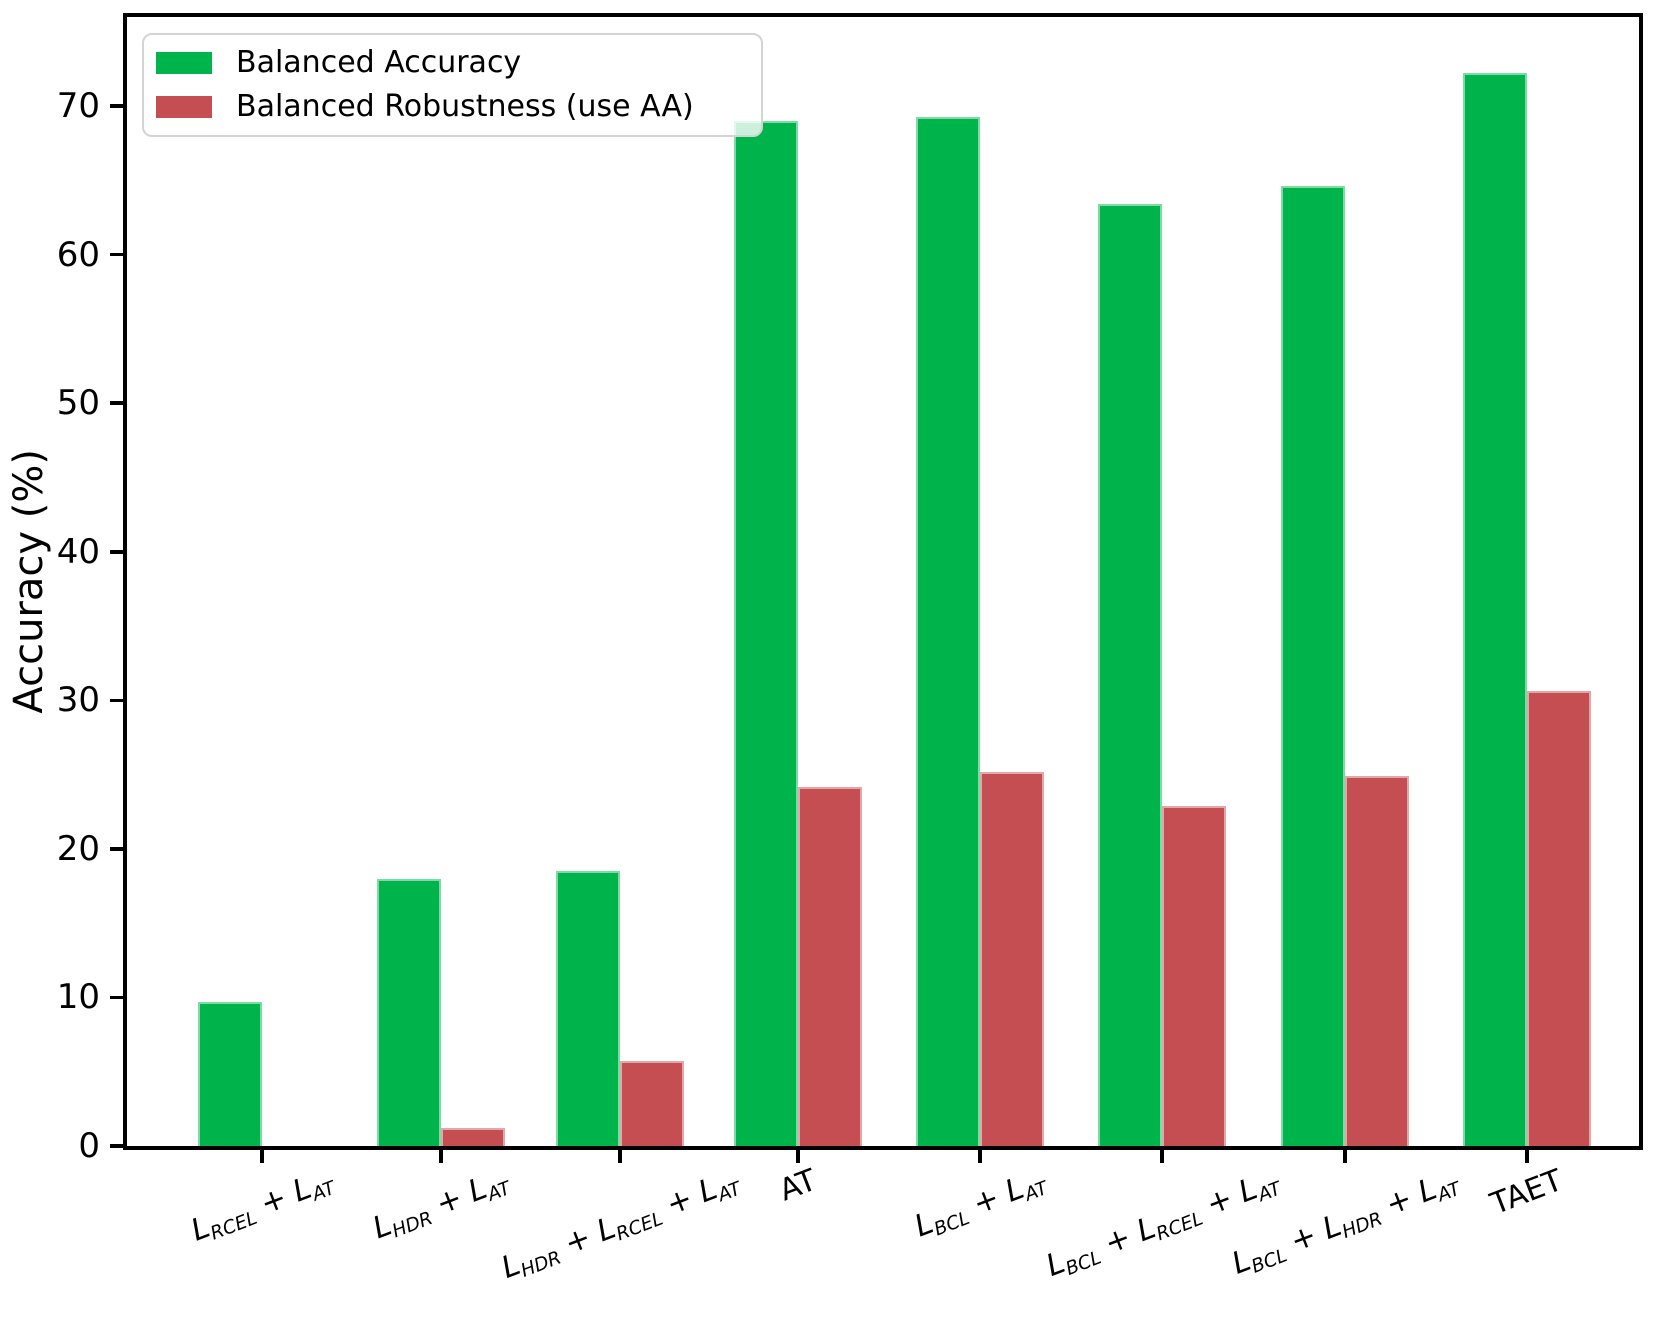 Image resolution: width=1661 pixels, height=1318 pixels. Describe the element at coordinates (797, 1186) in the screenshot. I see `x-tick-label: AT` at that location.